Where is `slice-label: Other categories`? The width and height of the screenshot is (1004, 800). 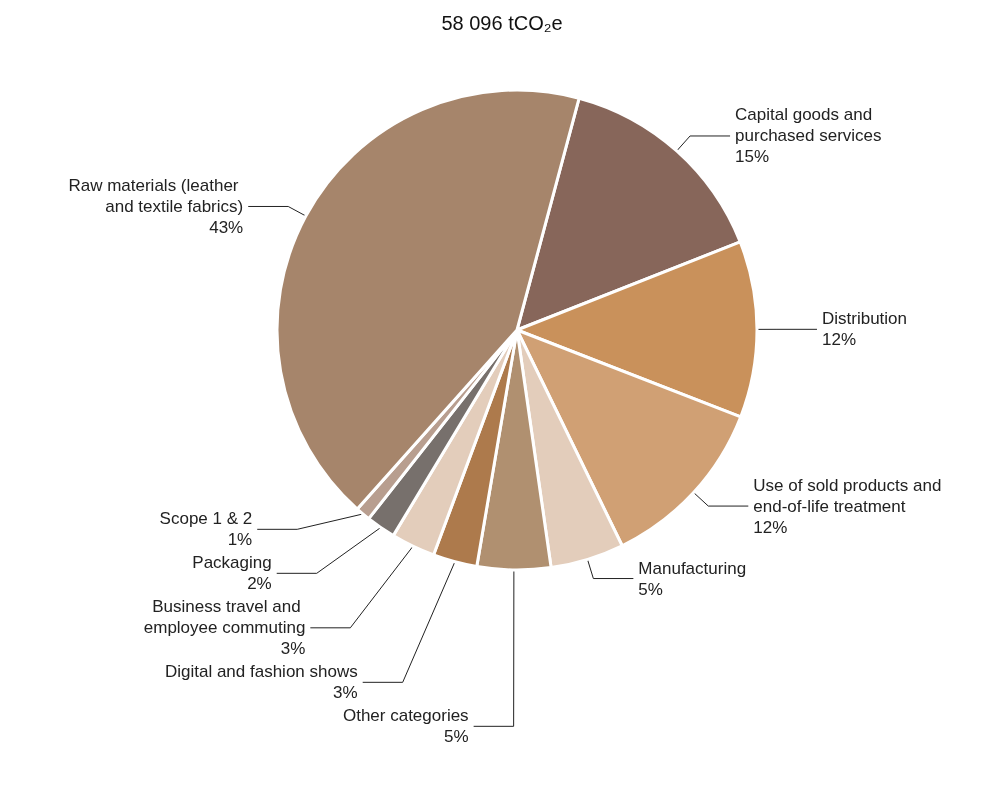 slice-label: Other categories is located at coordinates (405, 716).